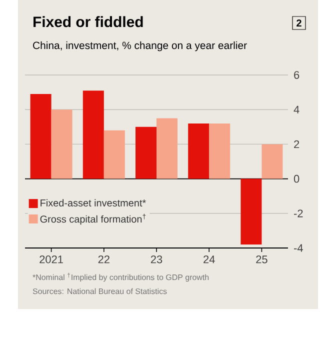 Image resolution: width=328 pixels, height=338 pixels. I want to click on y-tick-label: 0, so click(297, 178).